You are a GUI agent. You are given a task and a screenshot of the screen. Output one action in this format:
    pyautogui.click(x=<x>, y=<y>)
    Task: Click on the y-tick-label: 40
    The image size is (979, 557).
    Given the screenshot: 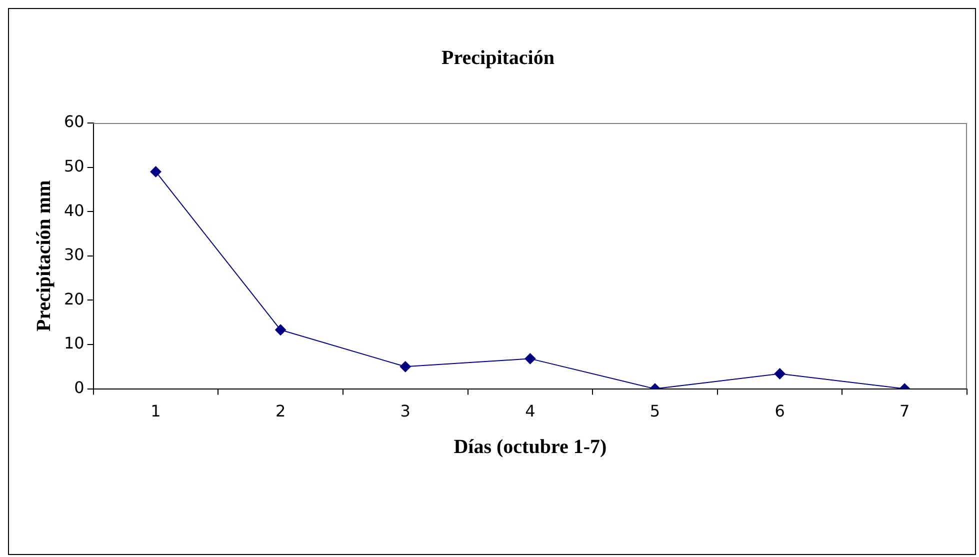 What is the action you would take?
    pyautogui.click(x=74, y=210)
    